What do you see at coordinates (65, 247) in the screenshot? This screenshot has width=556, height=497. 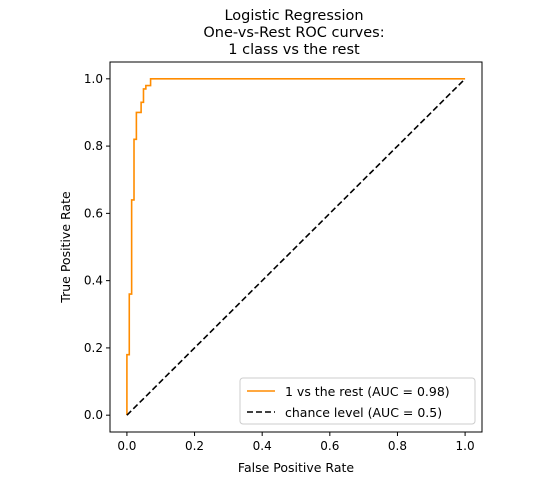 I see `y-axis-label: True Positive Rate` at bounding box center [65, 247].